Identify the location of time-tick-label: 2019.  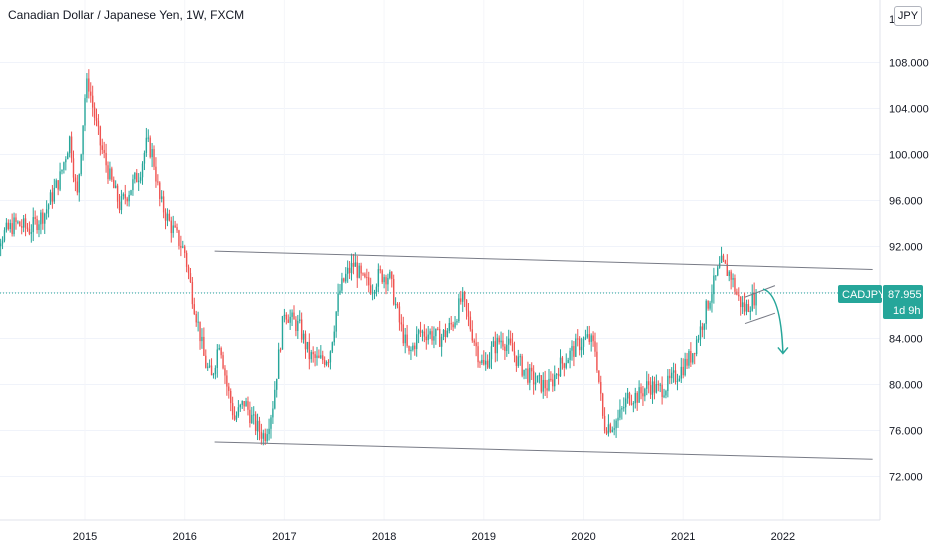
(484, 537).